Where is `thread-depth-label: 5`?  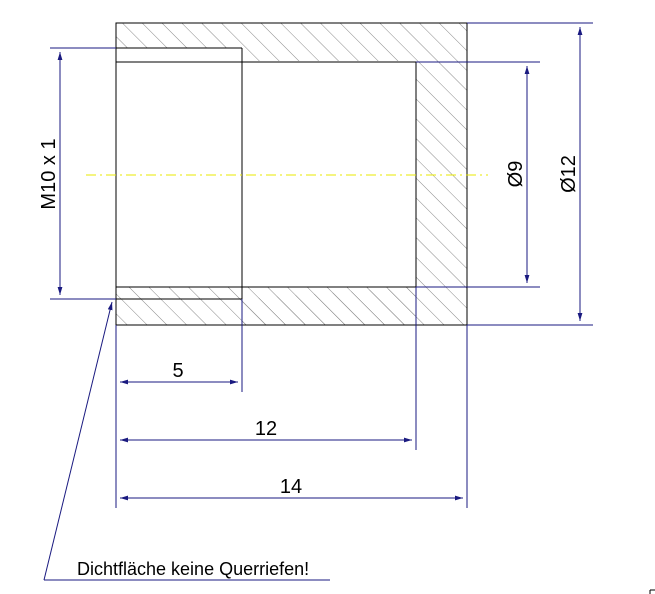 thread-depth-label: 5 is located at coordinates (177, 371).